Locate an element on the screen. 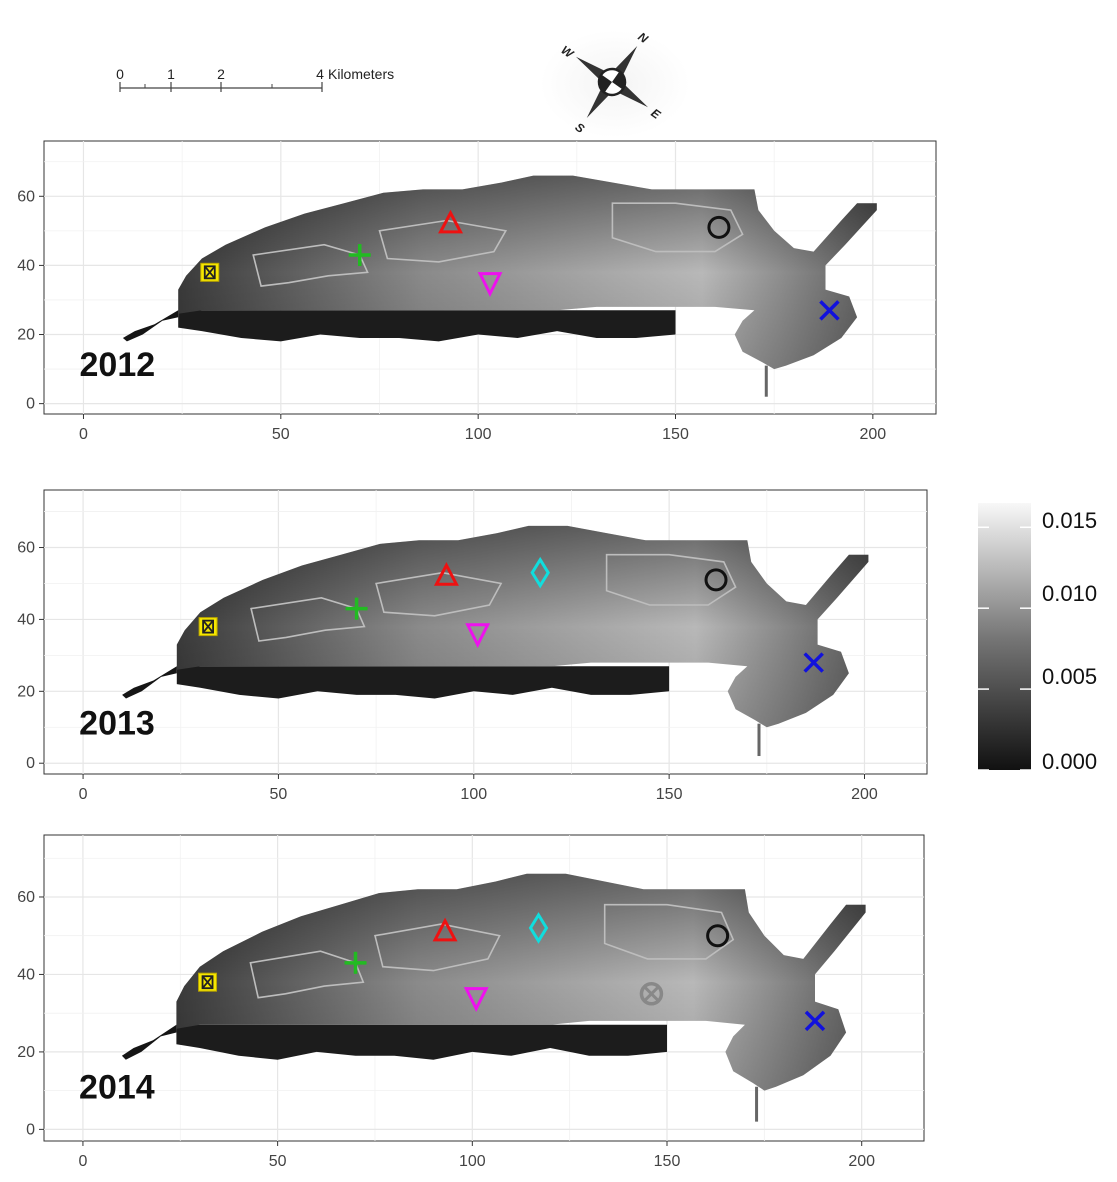 This screenshot has height=1182, width=1117. colorbar-tick-label: 0.005 is located at coordinates (1069, 676).